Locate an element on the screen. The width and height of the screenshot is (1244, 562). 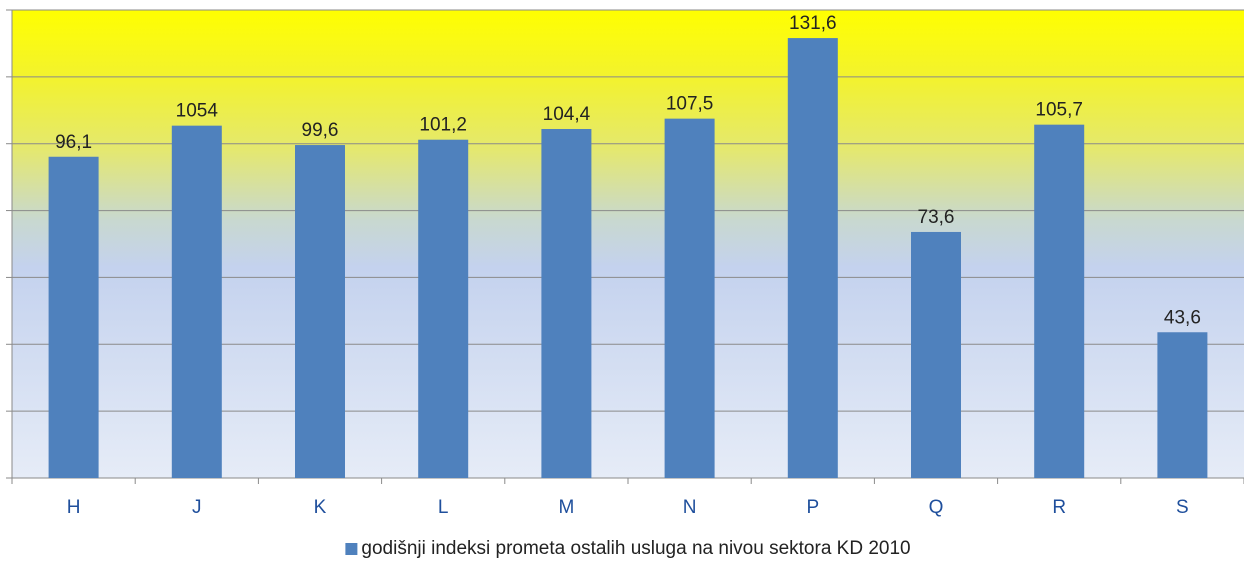
x-tick-label: N is located at coordinates (690, 507).